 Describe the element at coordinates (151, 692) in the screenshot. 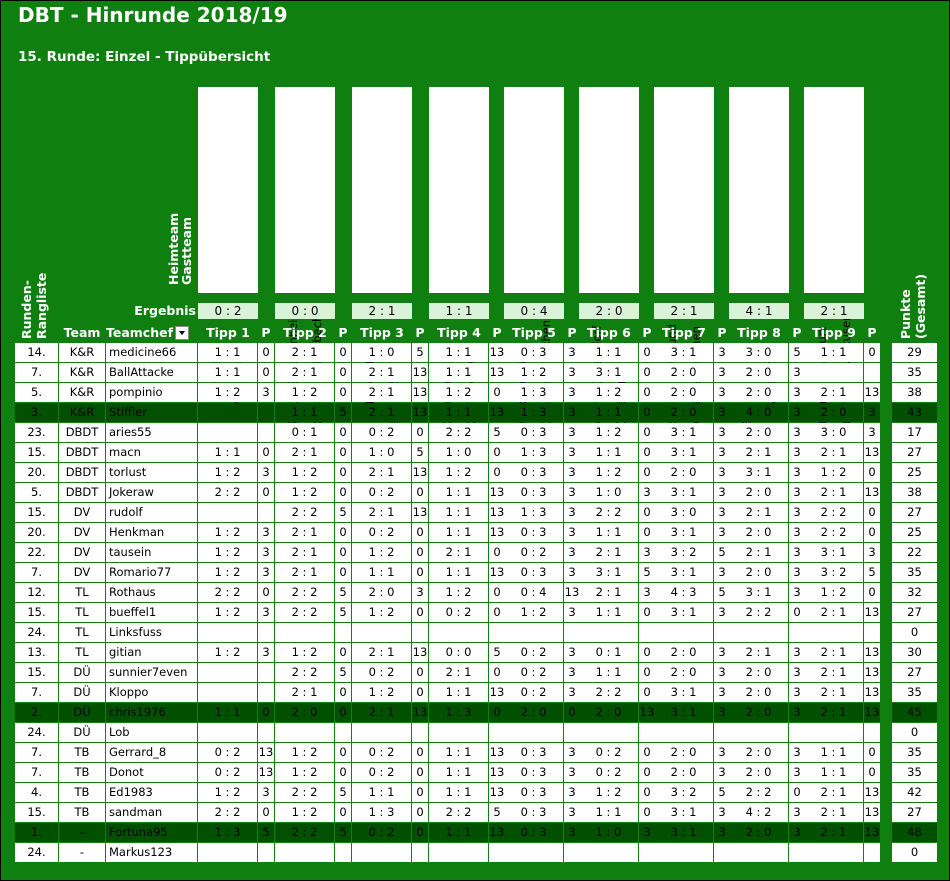

I see `teamchef-cell: Kloppo` at that location.